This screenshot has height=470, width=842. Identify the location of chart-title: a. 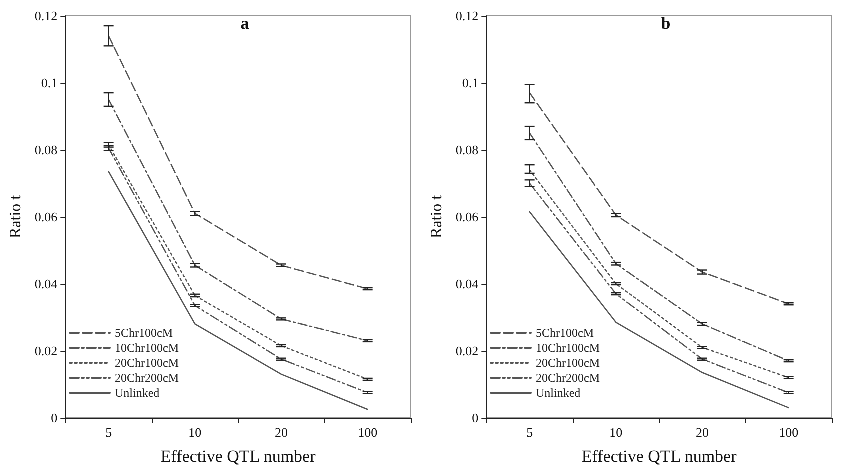
(245, 23).